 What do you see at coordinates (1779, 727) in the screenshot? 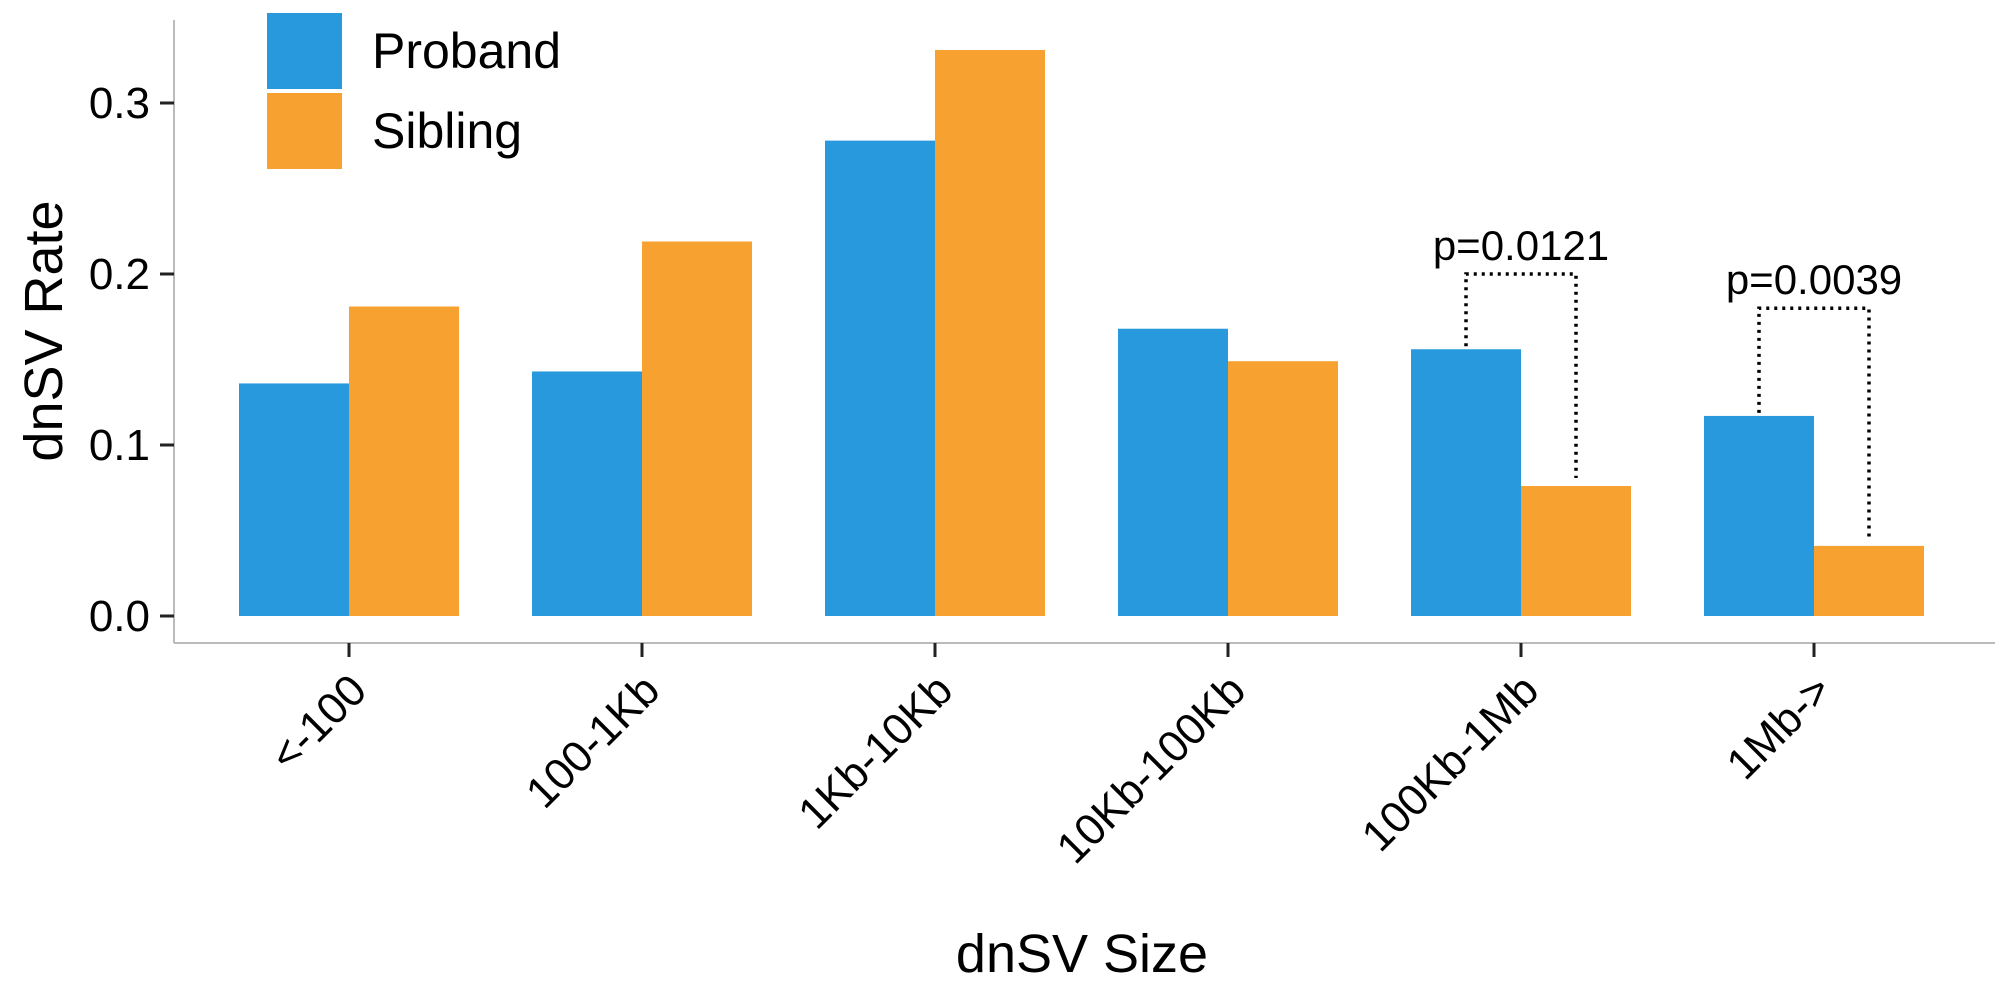
I see `x-tick-label: 1Mb->` at bounding box center [1779, 727].